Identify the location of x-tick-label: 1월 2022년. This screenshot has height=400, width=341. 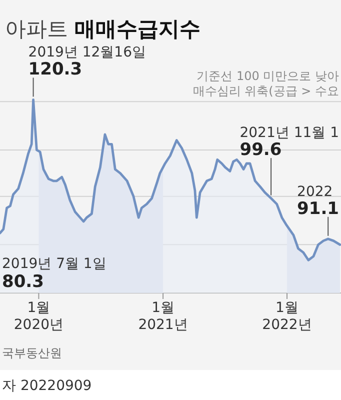
(287, 316).